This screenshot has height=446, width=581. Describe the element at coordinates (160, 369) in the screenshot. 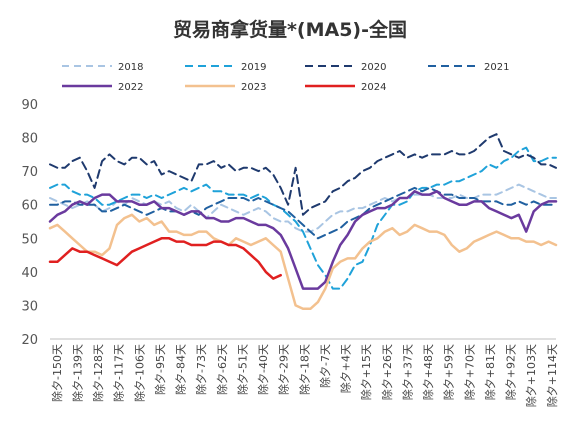

I see `x-tick-label: 除夕-95天` at that location.